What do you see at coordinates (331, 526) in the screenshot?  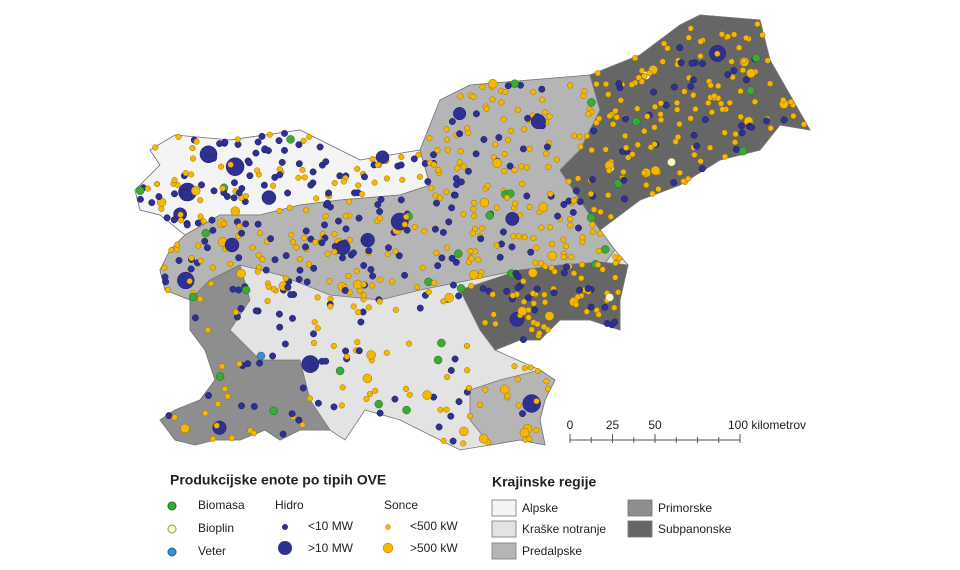 I see `legend-label: <10 MW` at bounding box center [331, 526].